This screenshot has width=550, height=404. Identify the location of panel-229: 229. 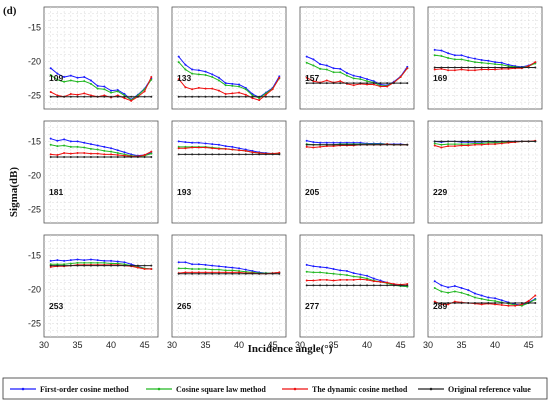
(485, 172).